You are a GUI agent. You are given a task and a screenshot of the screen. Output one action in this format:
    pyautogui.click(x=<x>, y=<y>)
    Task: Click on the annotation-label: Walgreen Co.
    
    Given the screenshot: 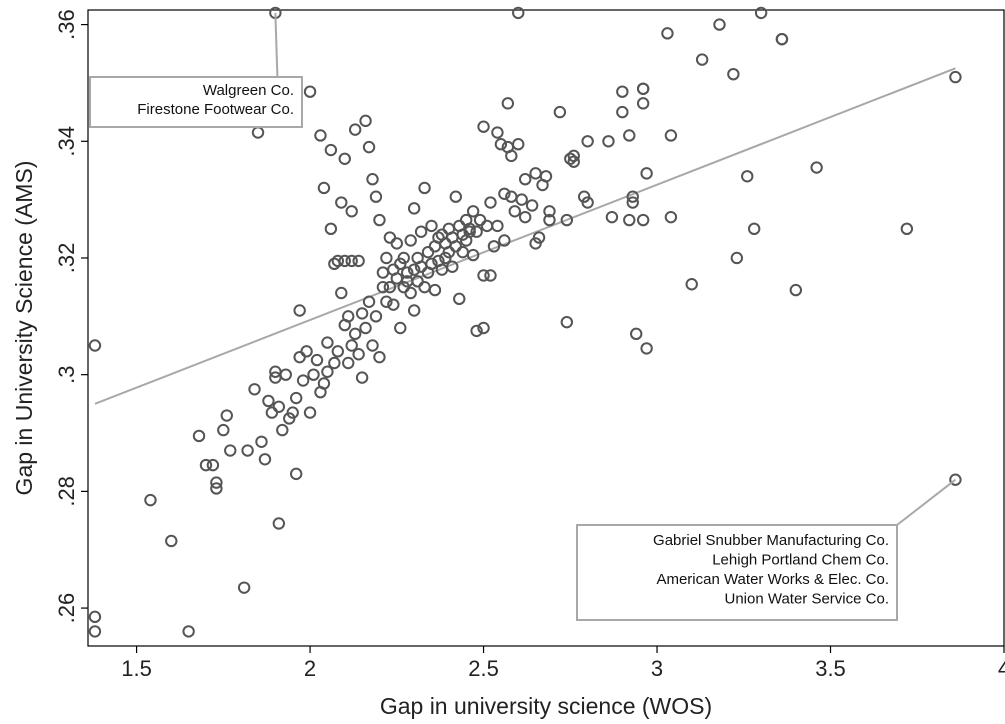 What is the action you would take?
    pyautogui.click(x=248, y=90)
    